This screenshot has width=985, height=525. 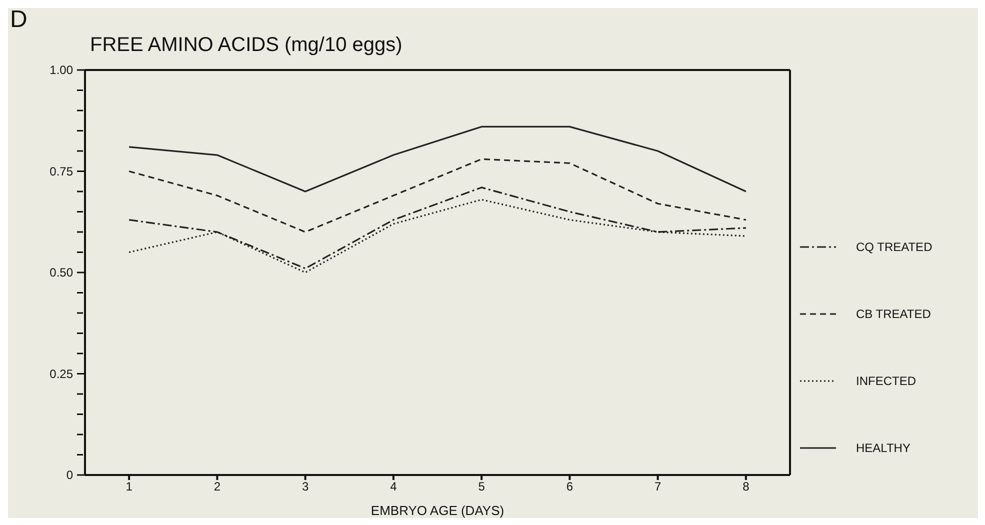 I want to click on legend-label: INFECTED, so click(x=886, y=381).